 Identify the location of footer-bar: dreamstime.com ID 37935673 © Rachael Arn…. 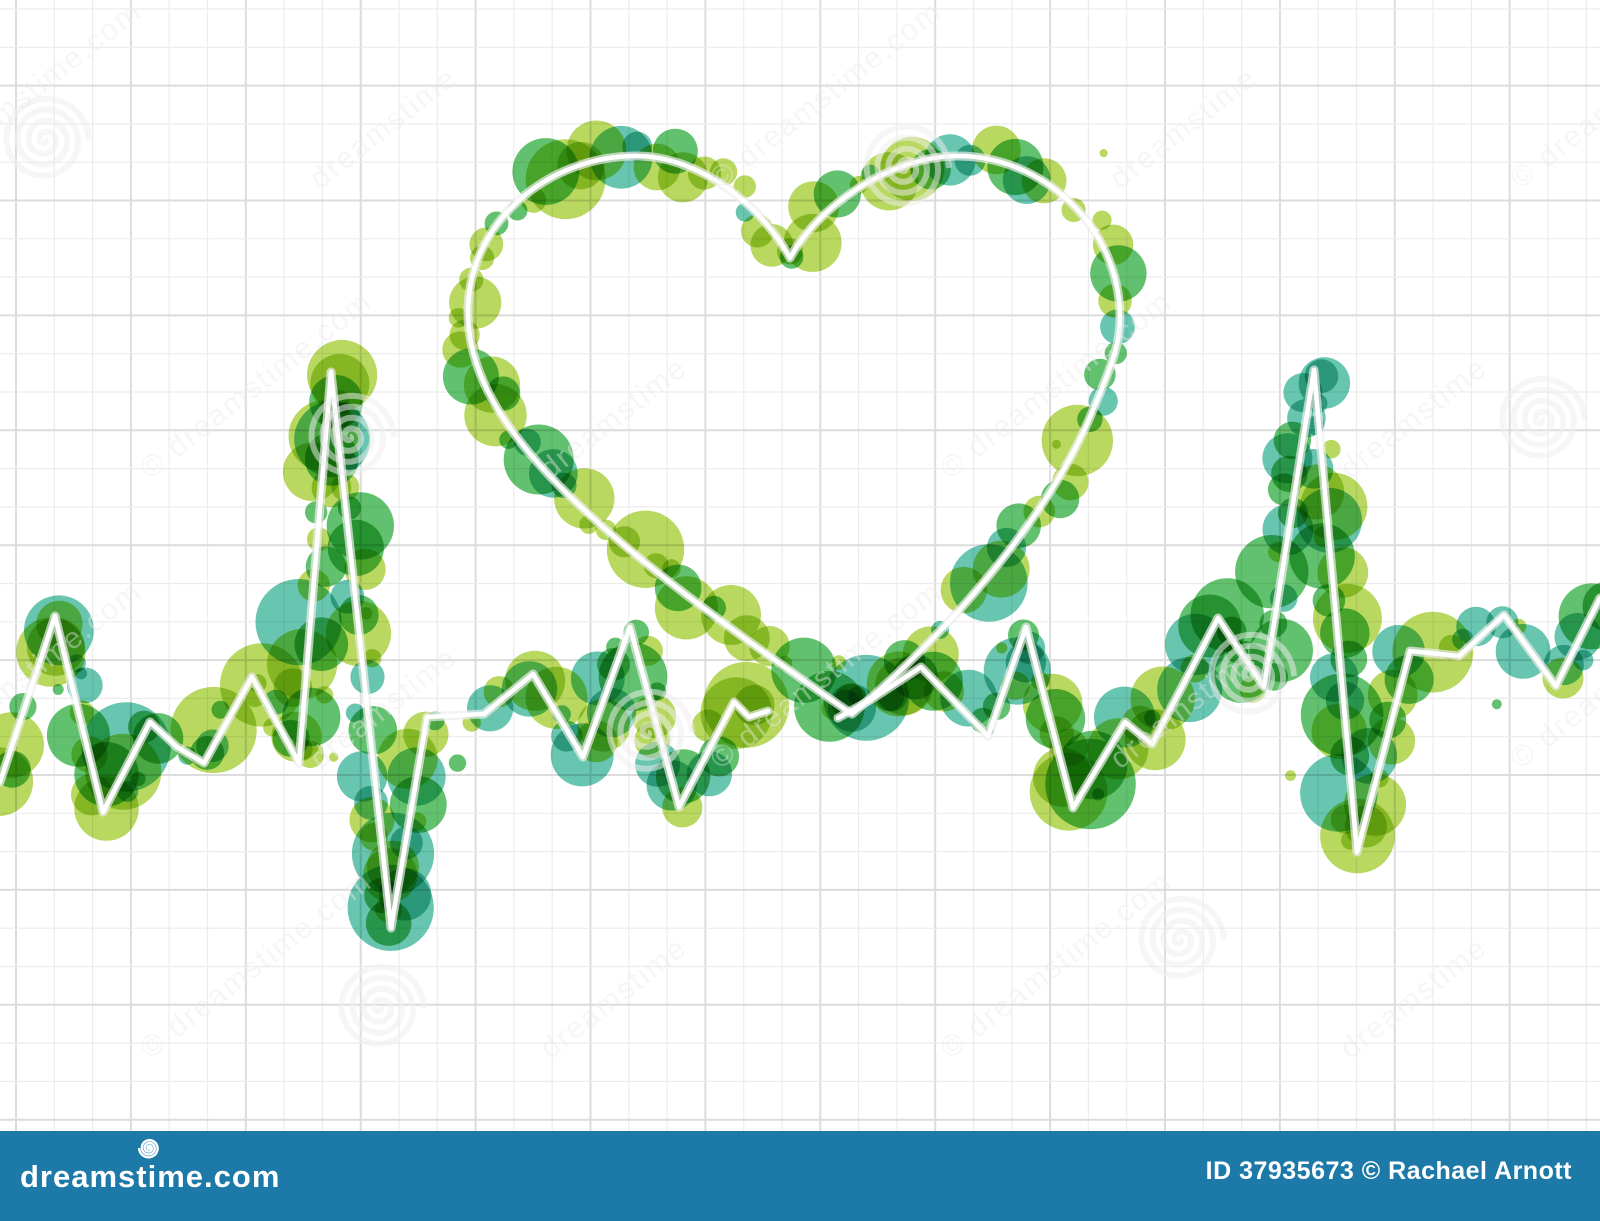
(800, 1176).